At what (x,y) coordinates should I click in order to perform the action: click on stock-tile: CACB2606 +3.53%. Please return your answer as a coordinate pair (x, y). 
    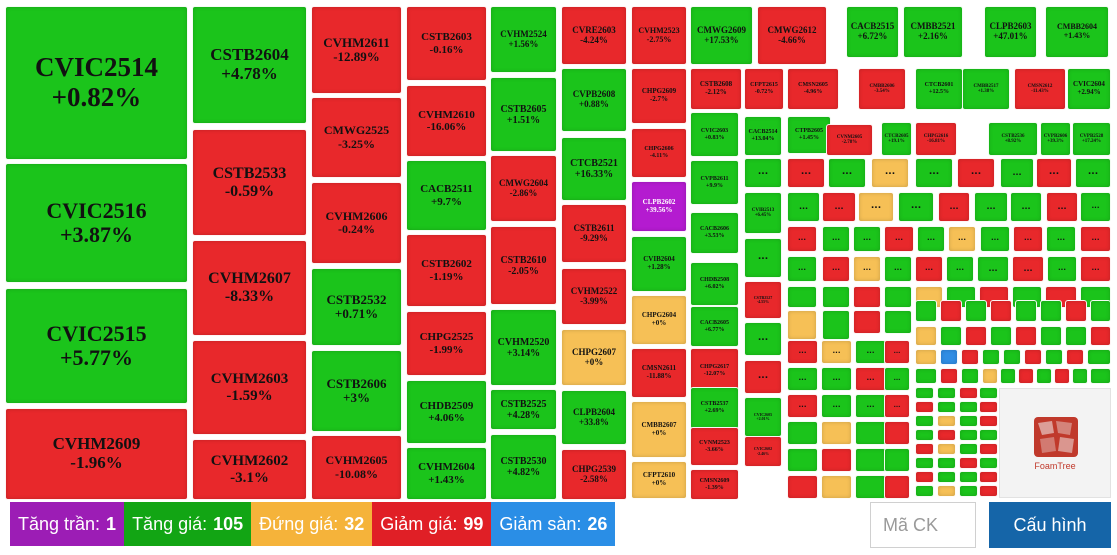
    Looking at the image, I should click on (714, 233).